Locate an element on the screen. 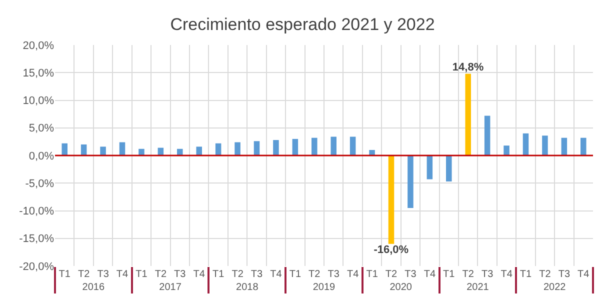 The width and height of the screenshot is (605, 303). data-label: -16,0% is located at coordinates (391, 250).